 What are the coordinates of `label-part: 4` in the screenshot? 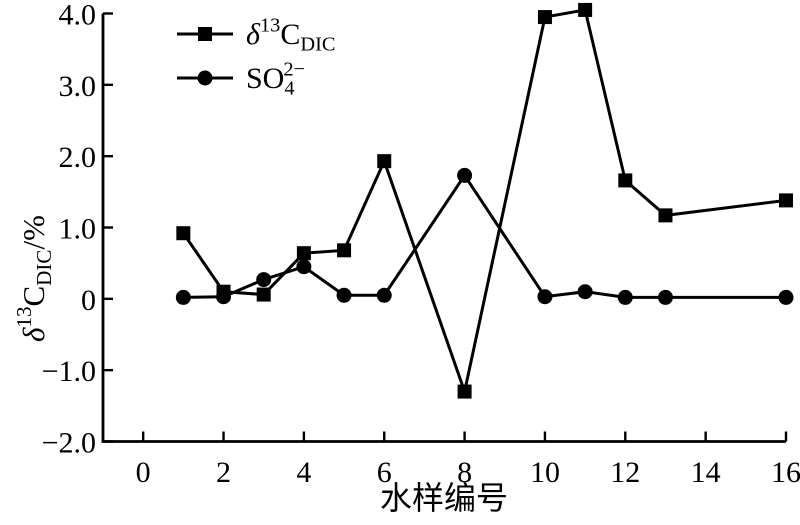 It's located at (289, 89).